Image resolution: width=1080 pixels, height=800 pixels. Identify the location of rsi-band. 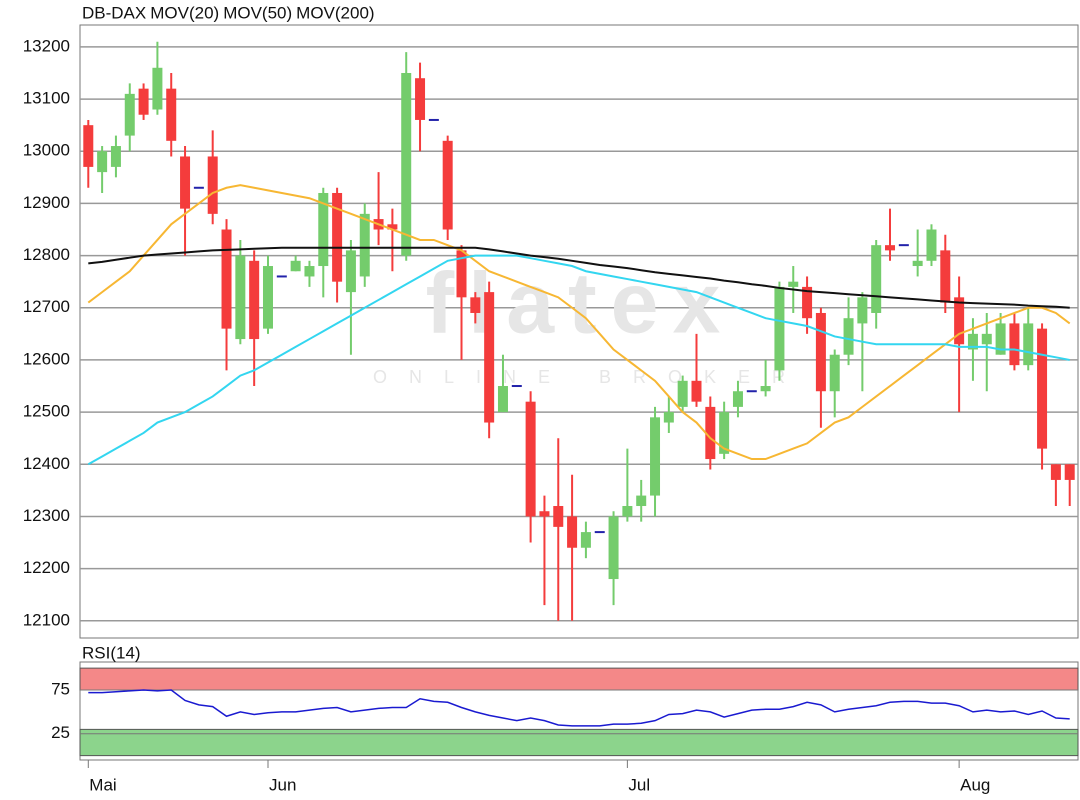
(579, 679).